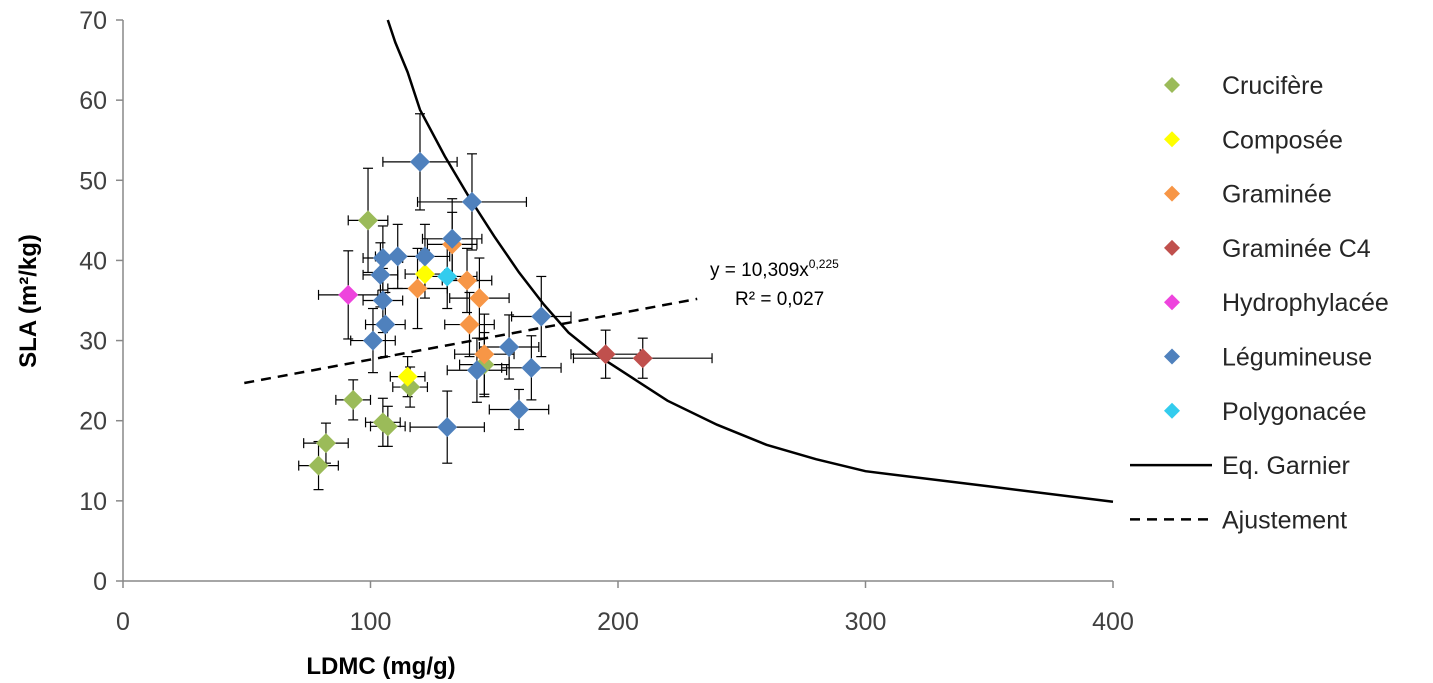  What do you see at coordinates (1286, 466) in the screenshot?
I see `legend-label: Eq. Garnier` at bounding box center [1286, 466].